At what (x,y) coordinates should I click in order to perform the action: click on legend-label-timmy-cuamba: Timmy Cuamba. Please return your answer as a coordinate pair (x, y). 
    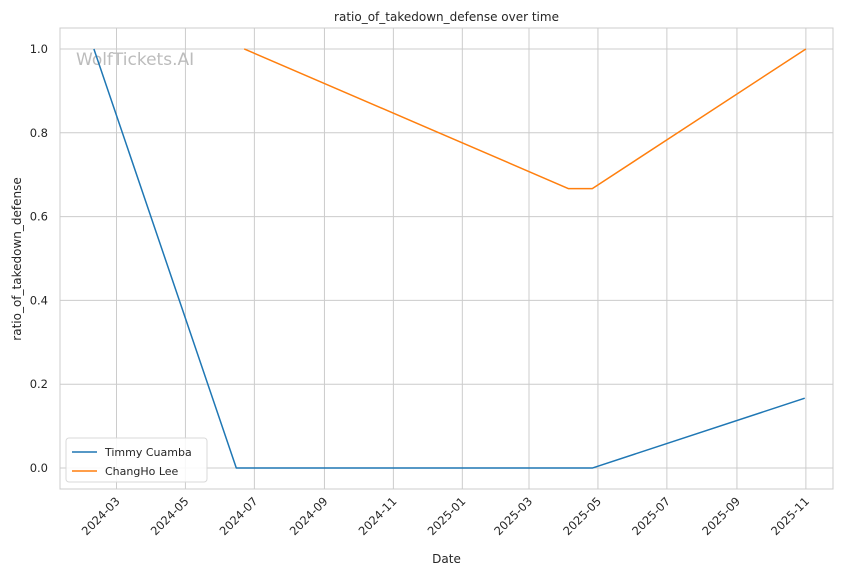
    Looking at the image, I should click on (148, 452).